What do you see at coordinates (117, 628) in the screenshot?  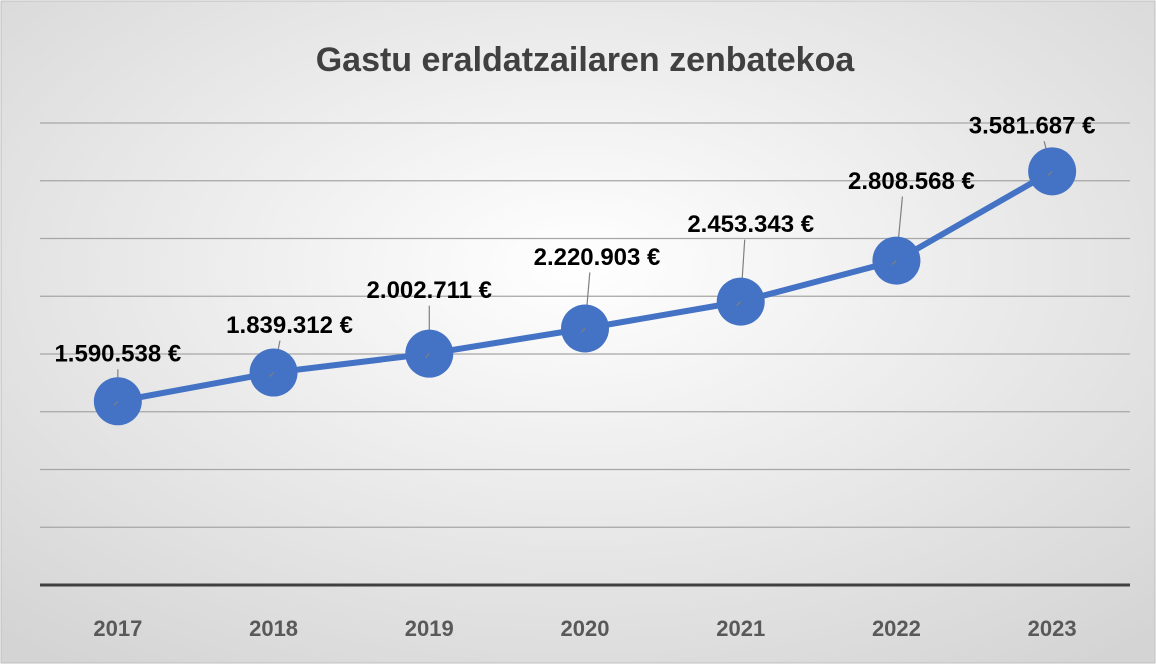 I see `x-tick-label: 2017` at bounding box center [117, 628].